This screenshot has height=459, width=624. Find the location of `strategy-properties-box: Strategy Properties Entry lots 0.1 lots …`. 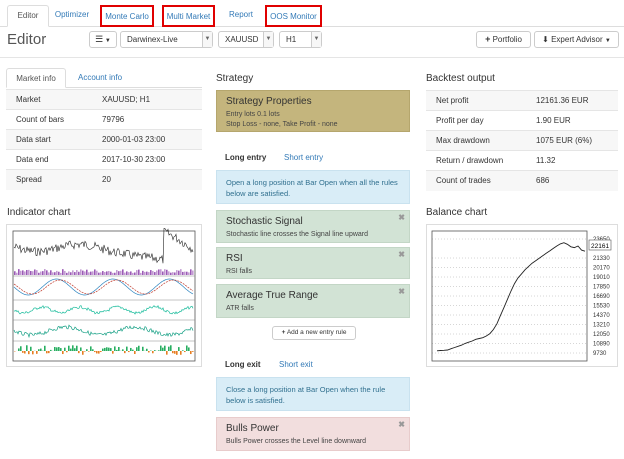

strategy-properties-box: Strategy Properties Entry lots 0.1 lots … is located at coordinates (313, 111).